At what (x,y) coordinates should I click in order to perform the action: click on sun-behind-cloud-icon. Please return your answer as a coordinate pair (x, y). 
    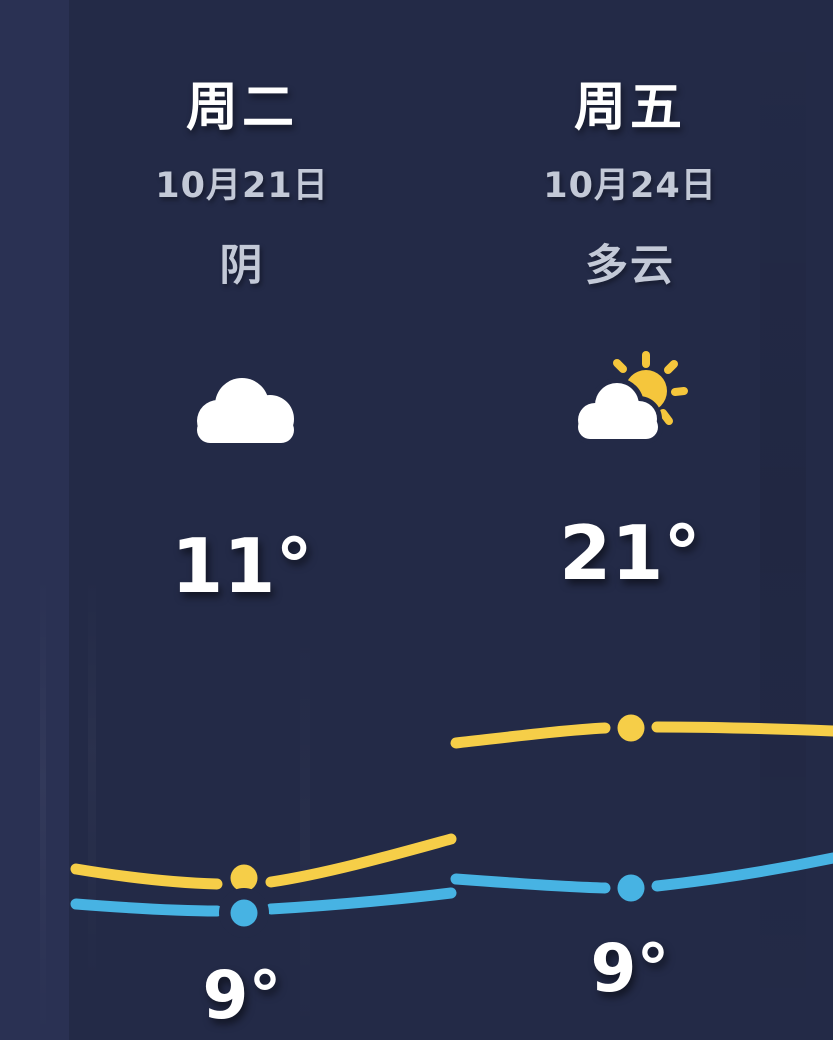
    Looking at the image, I should click on (630, 397).